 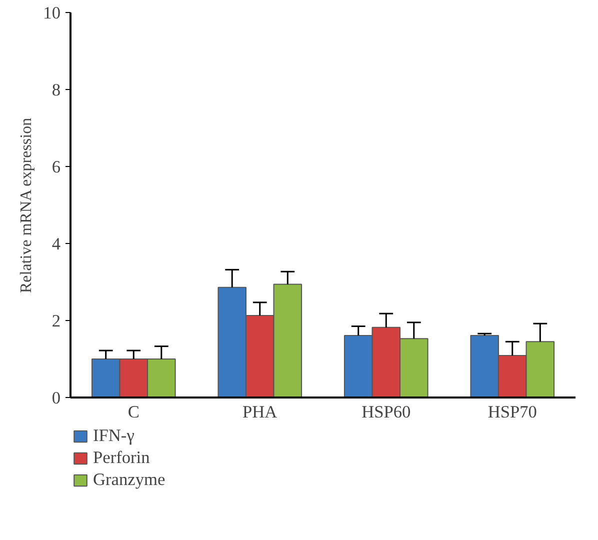 I want to click on y-tick-label: 4, so click(x=56, y=244).